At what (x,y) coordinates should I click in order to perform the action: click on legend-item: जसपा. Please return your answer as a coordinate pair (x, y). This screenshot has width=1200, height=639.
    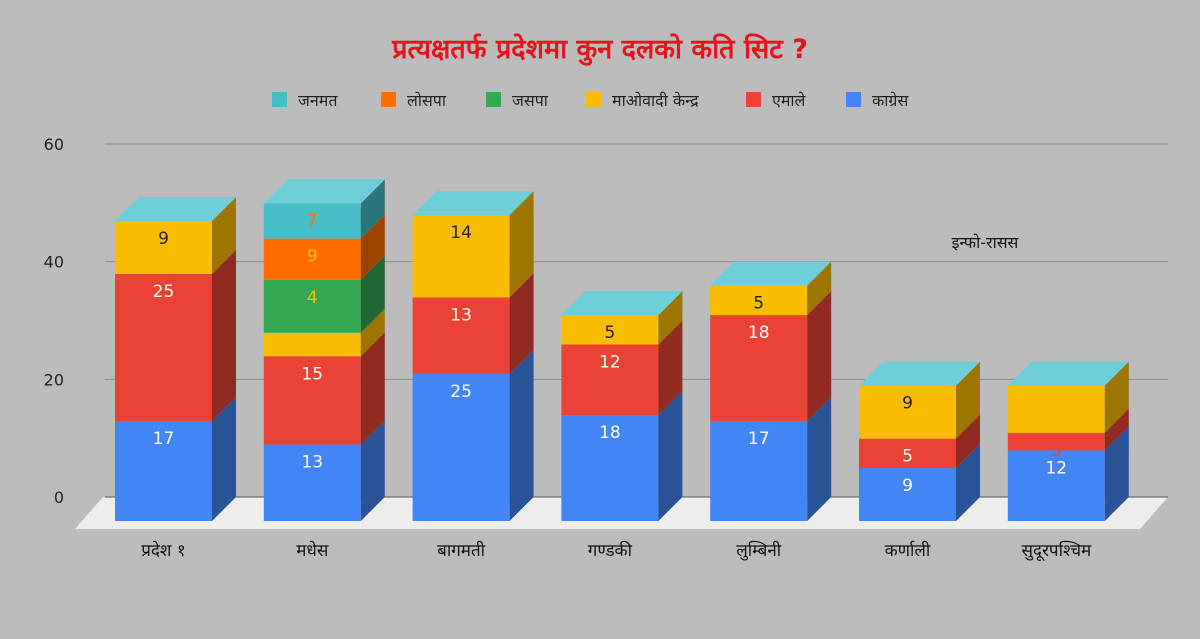
    Looking at the image, I should click on (517, 100).